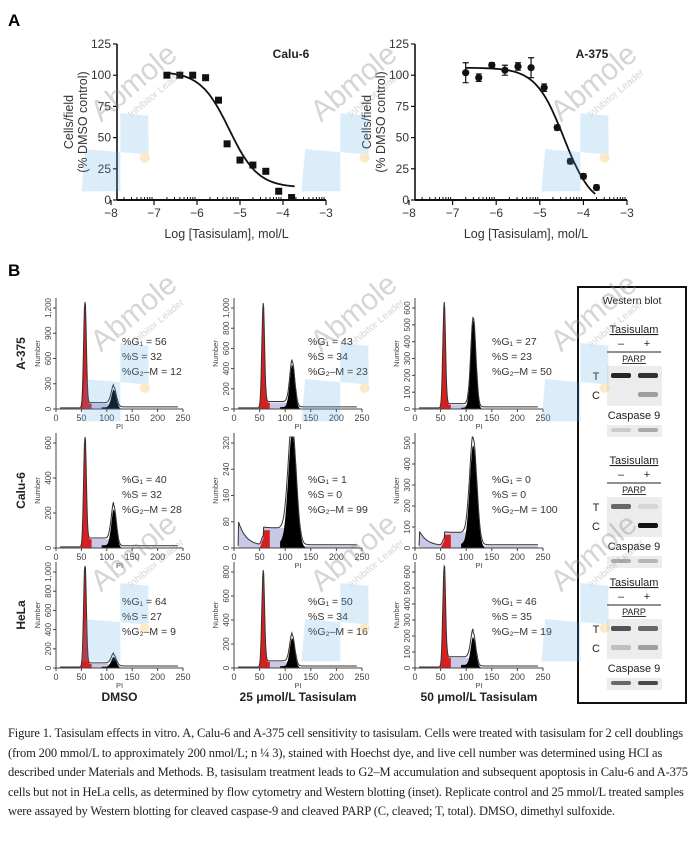  Describe the element at coordinates (226, 644) in the screenshot. I see `y-tick-label: 200` at that location.